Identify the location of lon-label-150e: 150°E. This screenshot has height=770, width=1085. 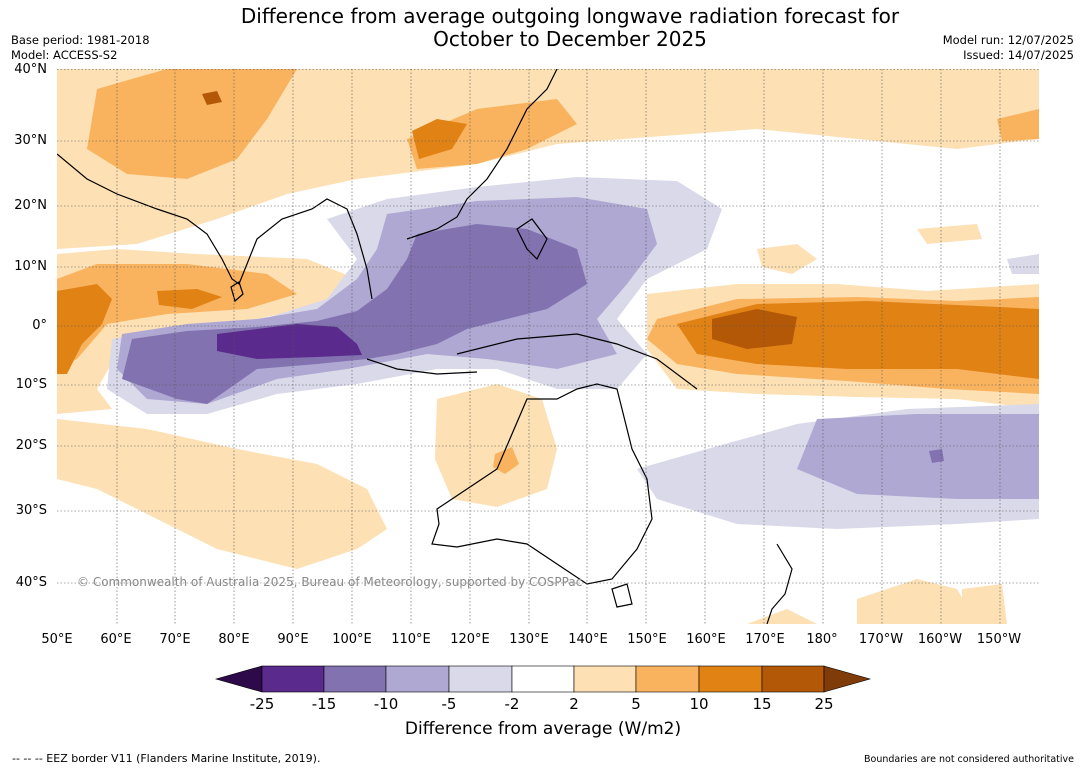
(647, 639).